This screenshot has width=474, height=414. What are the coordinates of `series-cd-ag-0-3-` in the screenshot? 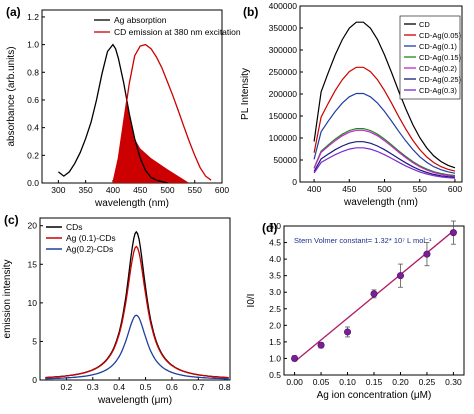 It's located at (384, 163).